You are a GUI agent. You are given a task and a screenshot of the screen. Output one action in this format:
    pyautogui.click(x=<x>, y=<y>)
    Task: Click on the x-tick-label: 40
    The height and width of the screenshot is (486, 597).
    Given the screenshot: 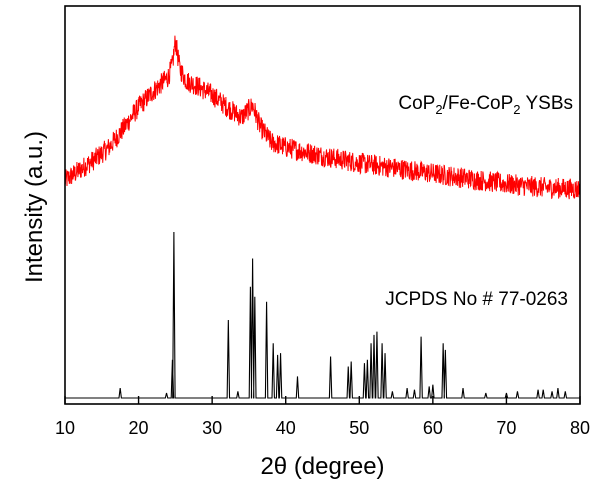 What is the action you would take?
    pyautogui.click(x=286, y=428)
    